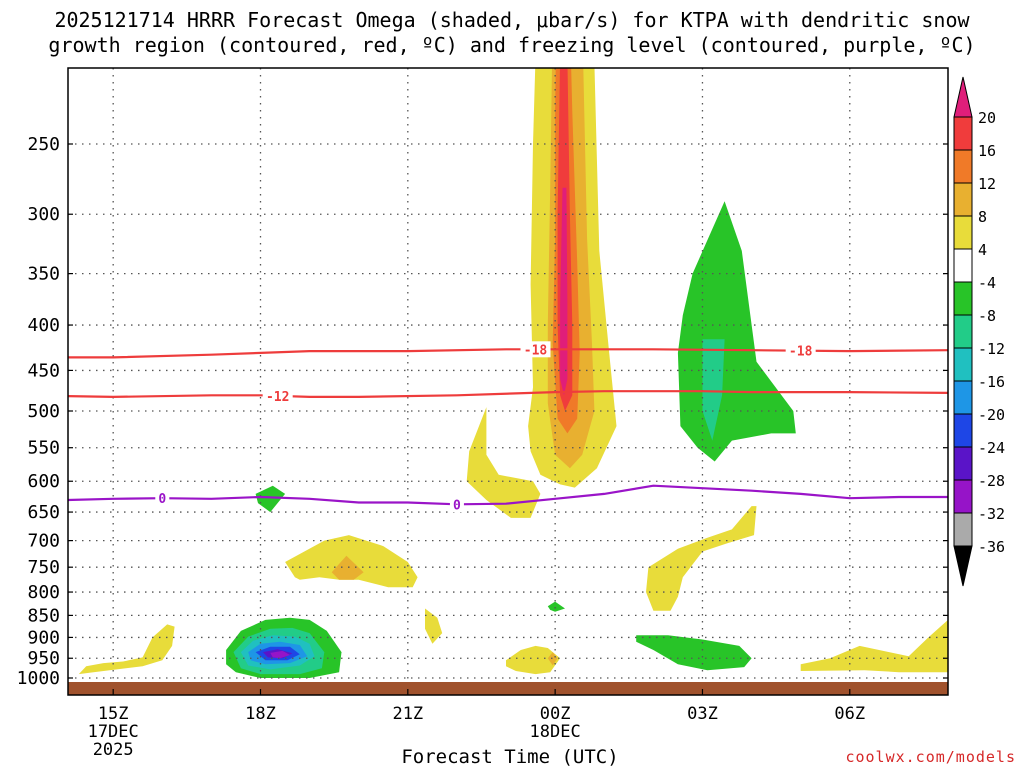 This screenshot has height=768, width=1024. Describe the element at coordinates (43, 541) in the screenshot. I see `y-tick-label-700: 700` at that location.